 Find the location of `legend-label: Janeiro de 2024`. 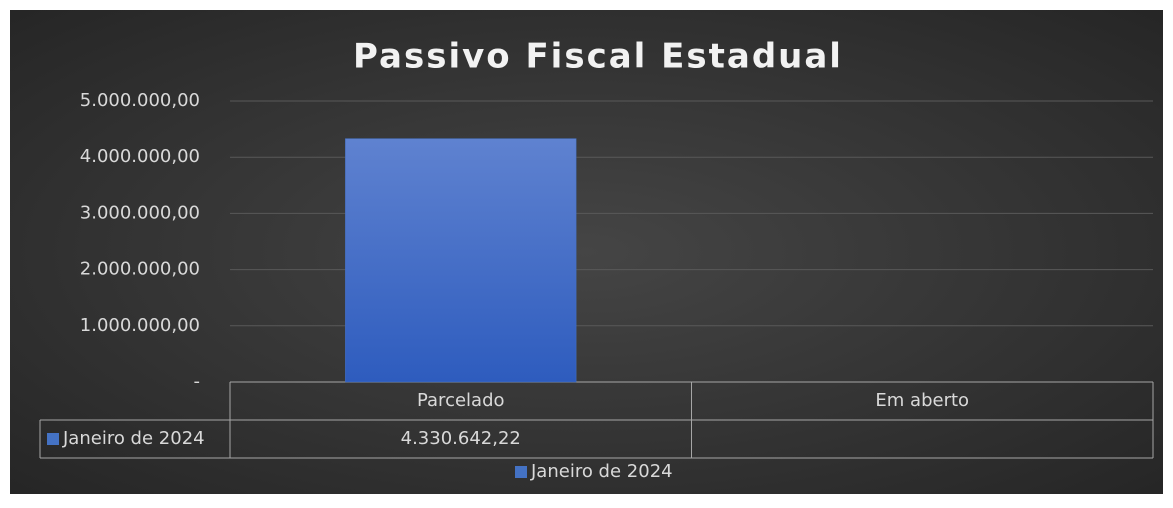

legend-label: Janeiro de 2024 is located at coordinates (601, 471).